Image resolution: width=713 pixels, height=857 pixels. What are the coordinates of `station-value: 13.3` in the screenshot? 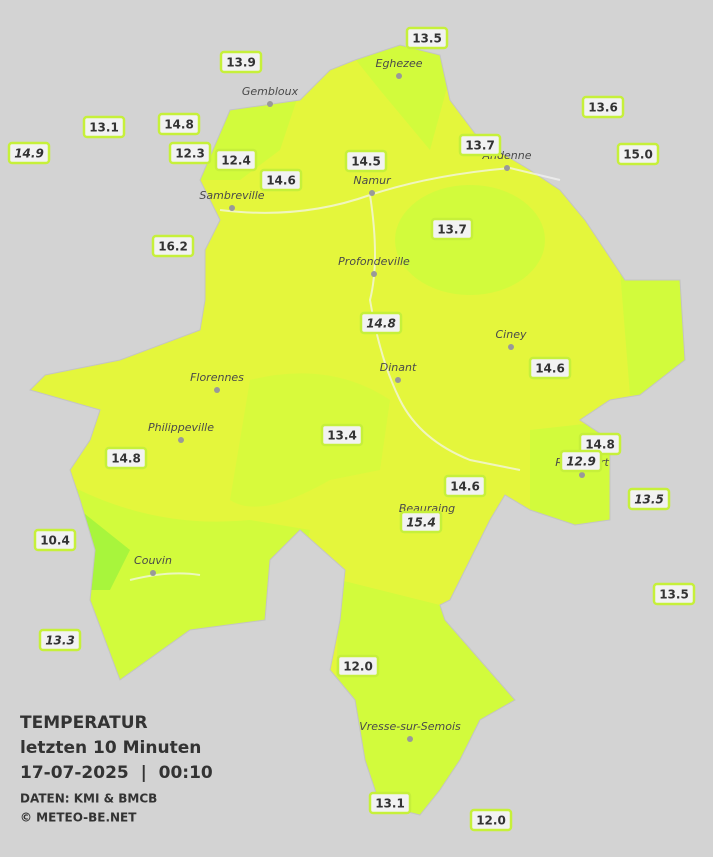 It's located at (60, 641).